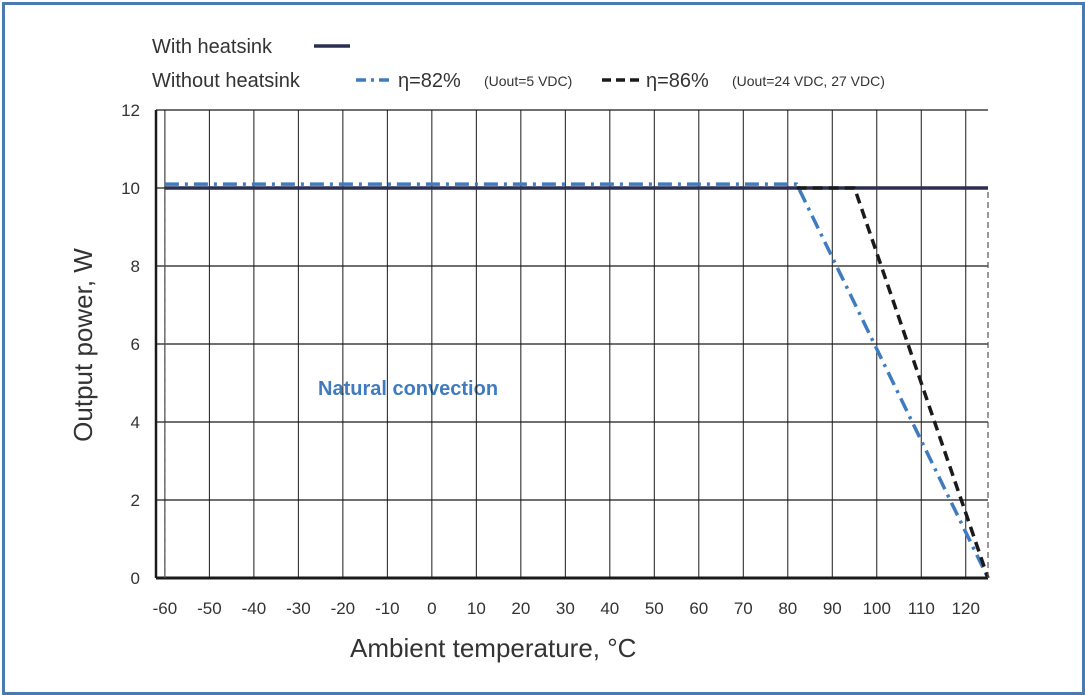  Describe the element at coordinates (808, 81) in the screenshot. I see `legend-eta86-note: (Uout=24 VDC, 27 VDC)` at that location.